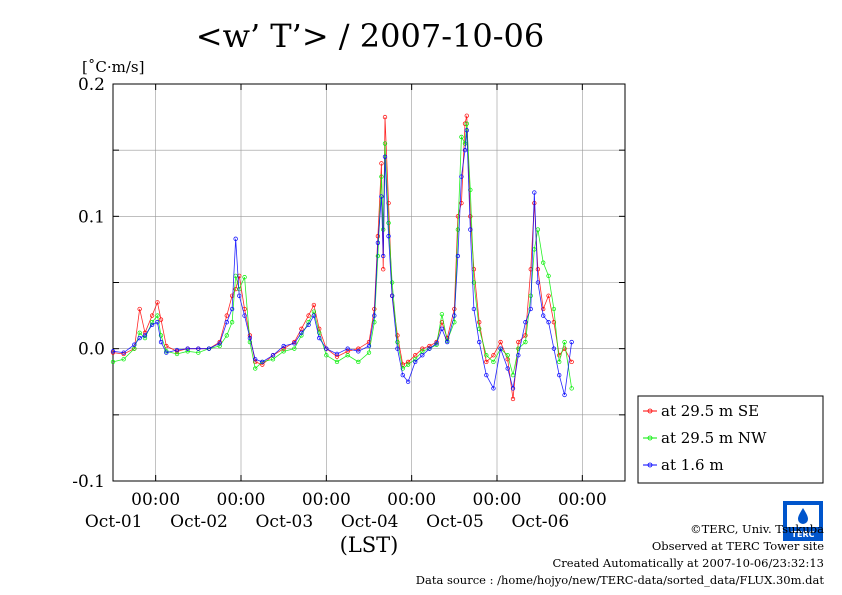 The height and width of the screenshot is (595, 842). What do you see at coordinates (88, 283) in the screenshot?
I see `y-tick-labels: 0.2 0.1 0.0 -0.1` at bounding box center [88, 283].